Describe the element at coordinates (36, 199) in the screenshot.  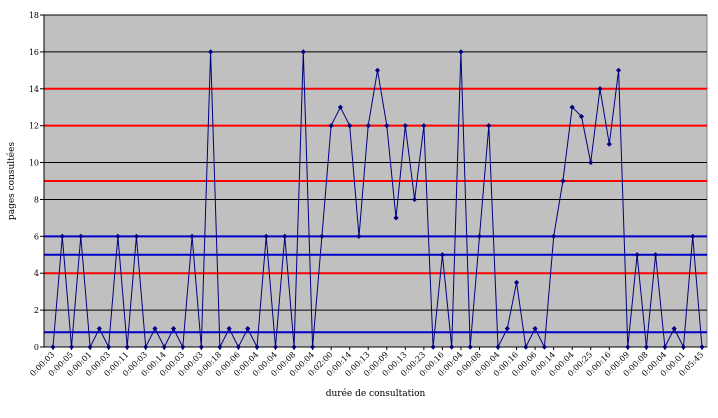
I see `y-tick-label: 8` at that location.